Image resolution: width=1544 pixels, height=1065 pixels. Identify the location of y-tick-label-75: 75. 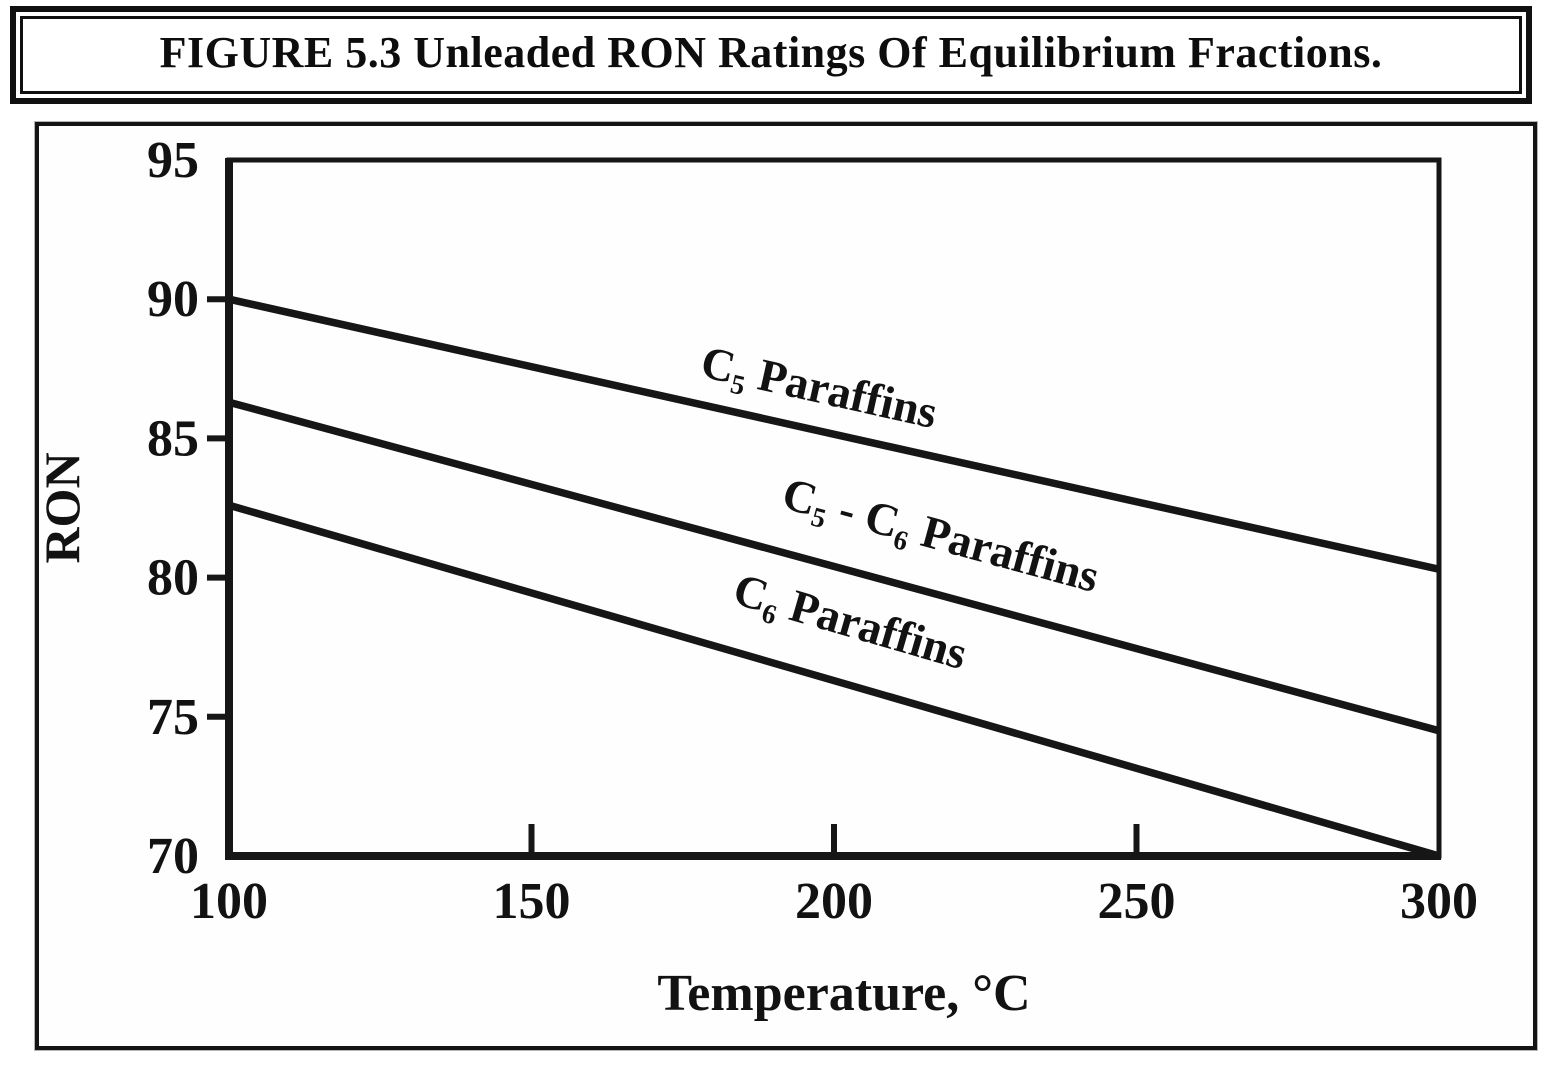
(173, 717).